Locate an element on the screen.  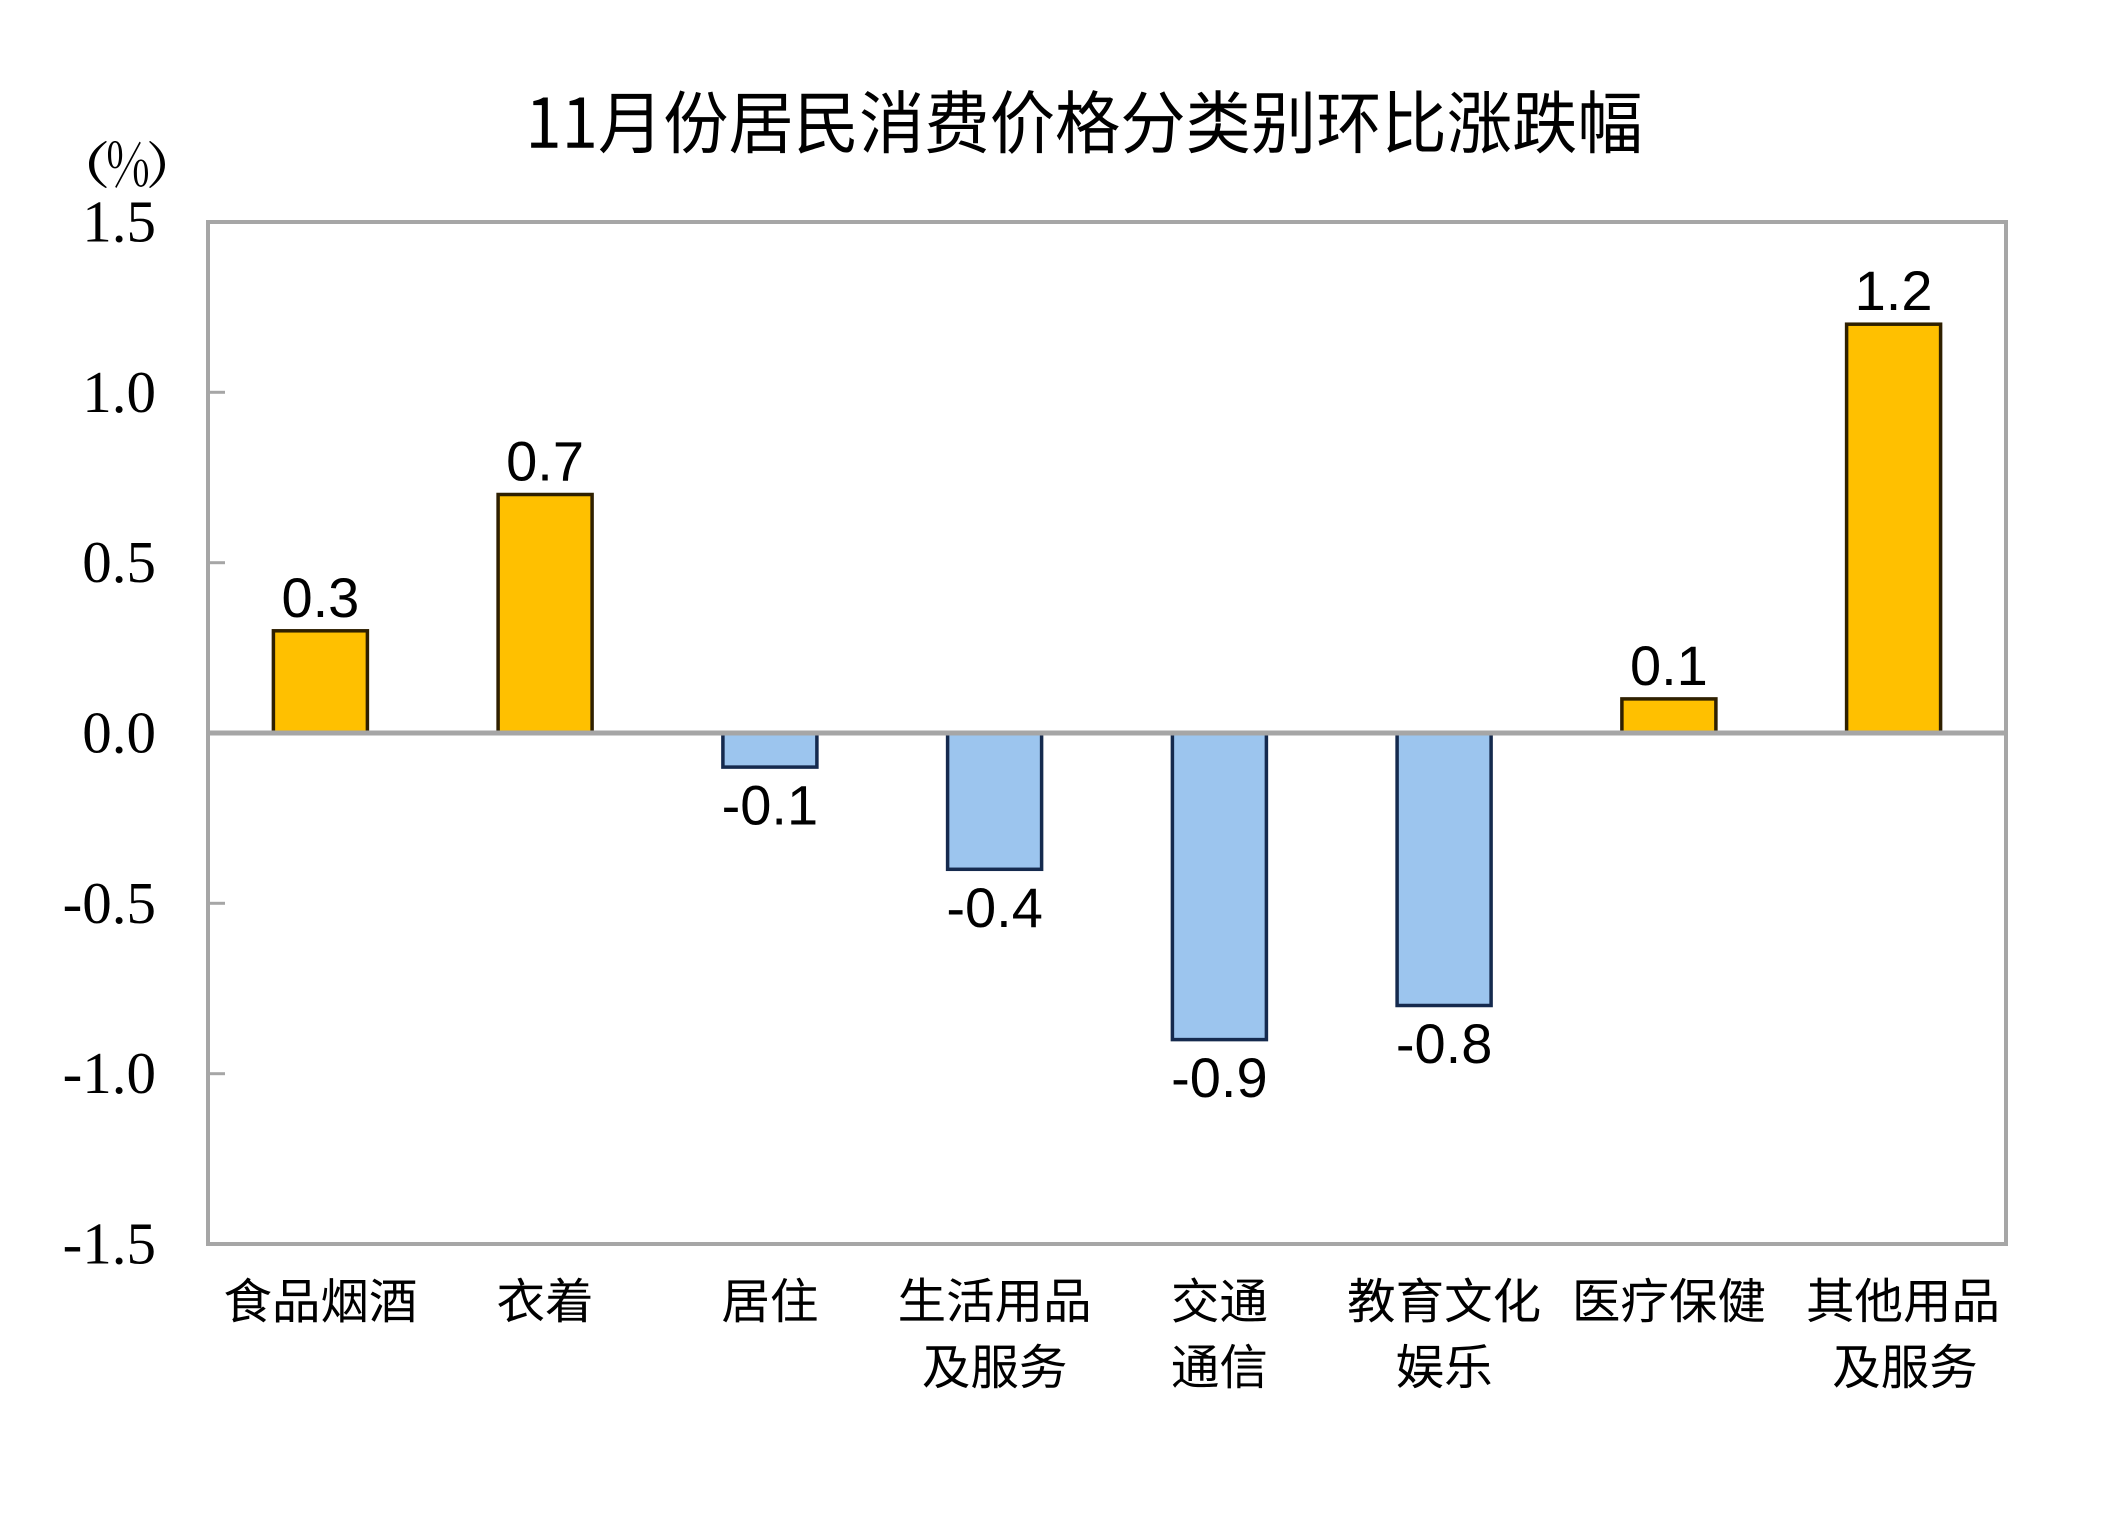
svg-text: -0.8 is located at coordinates (1444, 1043).